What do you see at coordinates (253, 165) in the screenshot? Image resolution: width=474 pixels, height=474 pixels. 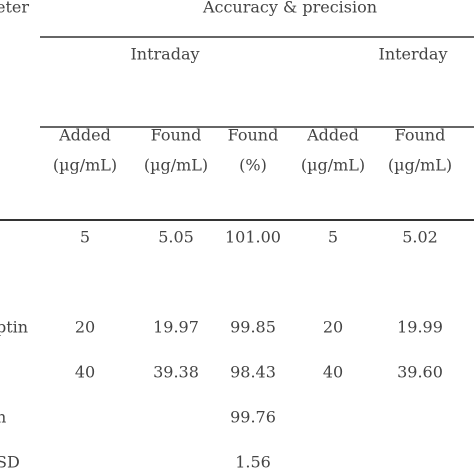 I see `column-header: (%)` at bounding box center [253, 165].